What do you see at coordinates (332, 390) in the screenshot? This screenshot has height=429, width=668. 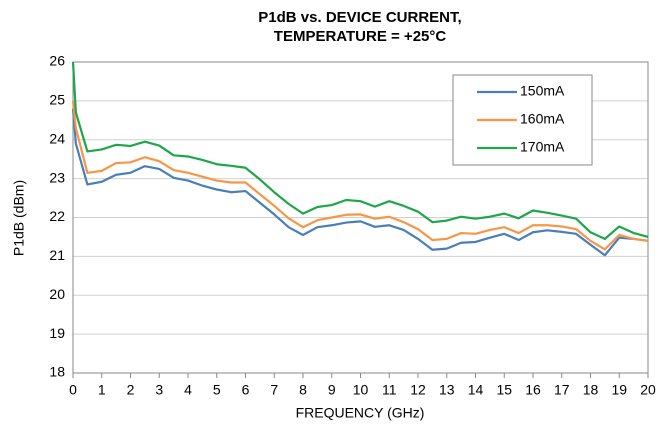 I see `x-tick-label: 9` at bounding box center [332, 390].